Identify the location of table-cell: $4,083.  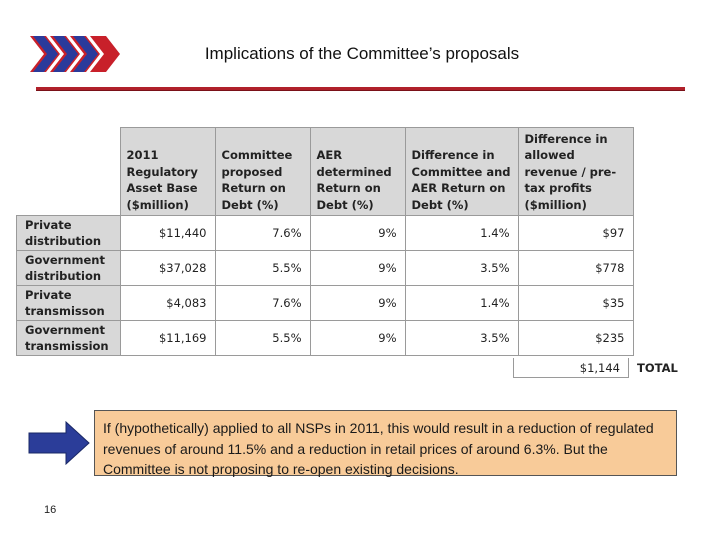
(167, 303).